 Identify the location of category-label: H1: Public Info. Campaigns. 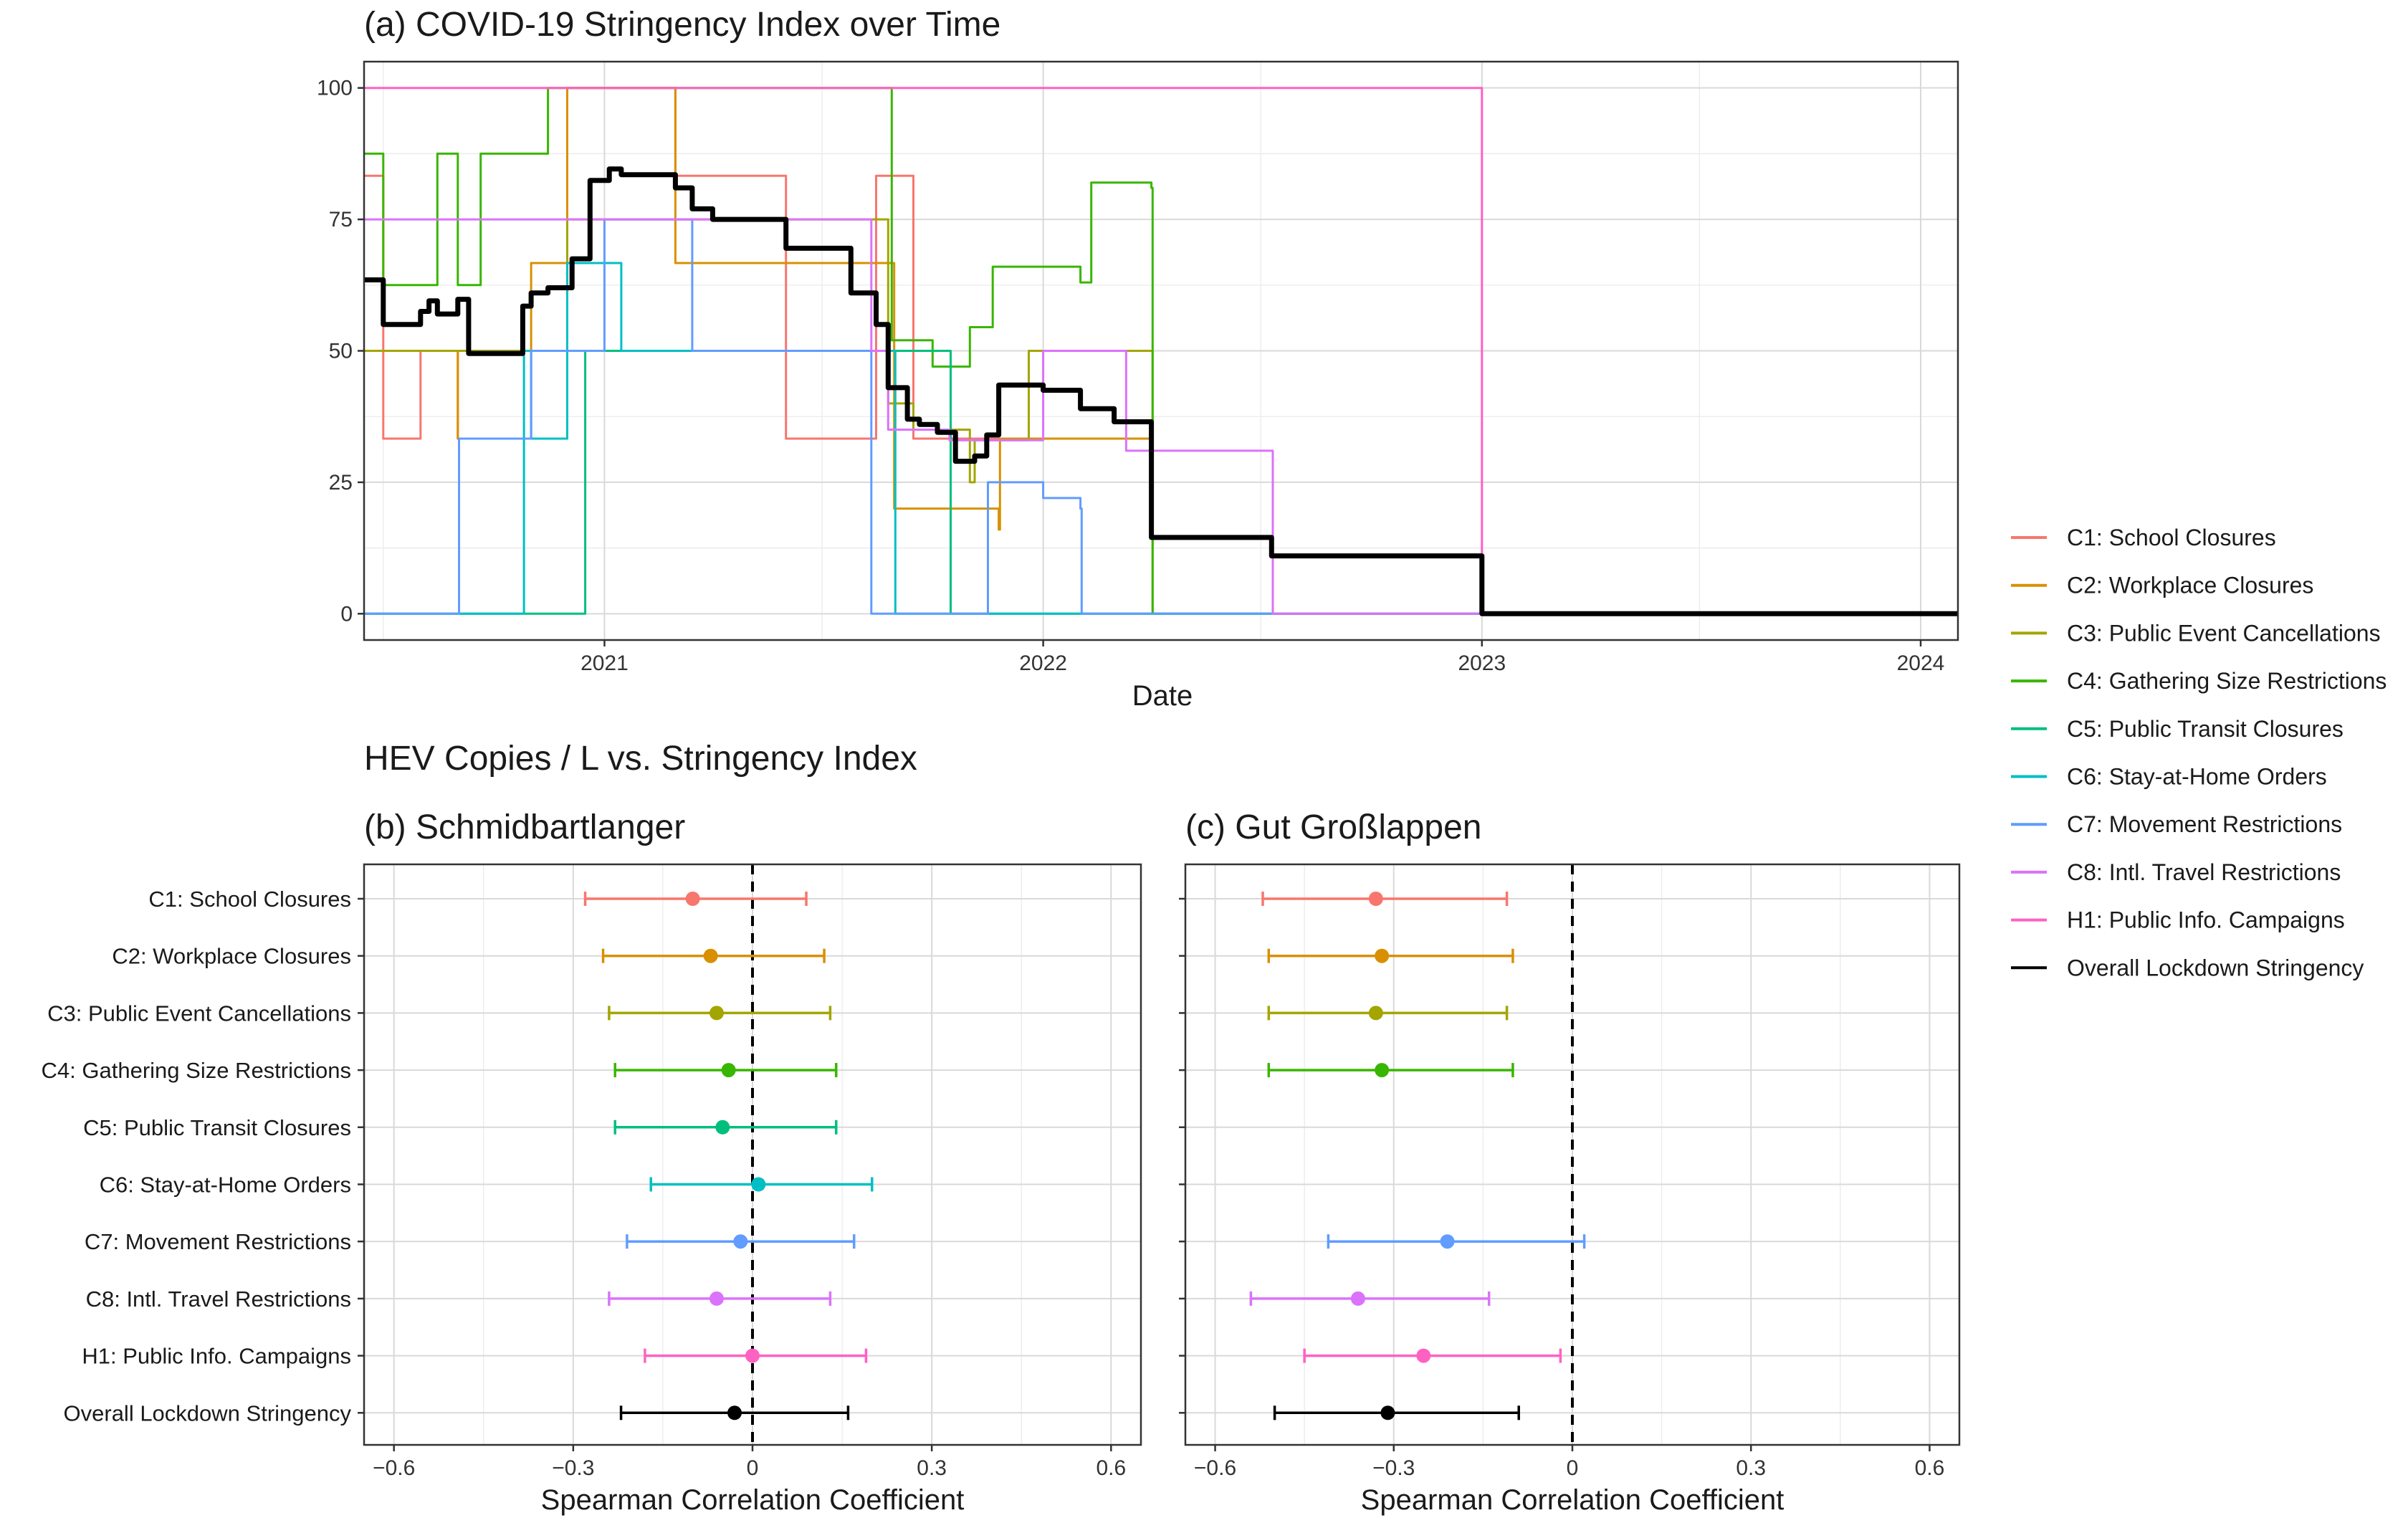
(217, 1356).